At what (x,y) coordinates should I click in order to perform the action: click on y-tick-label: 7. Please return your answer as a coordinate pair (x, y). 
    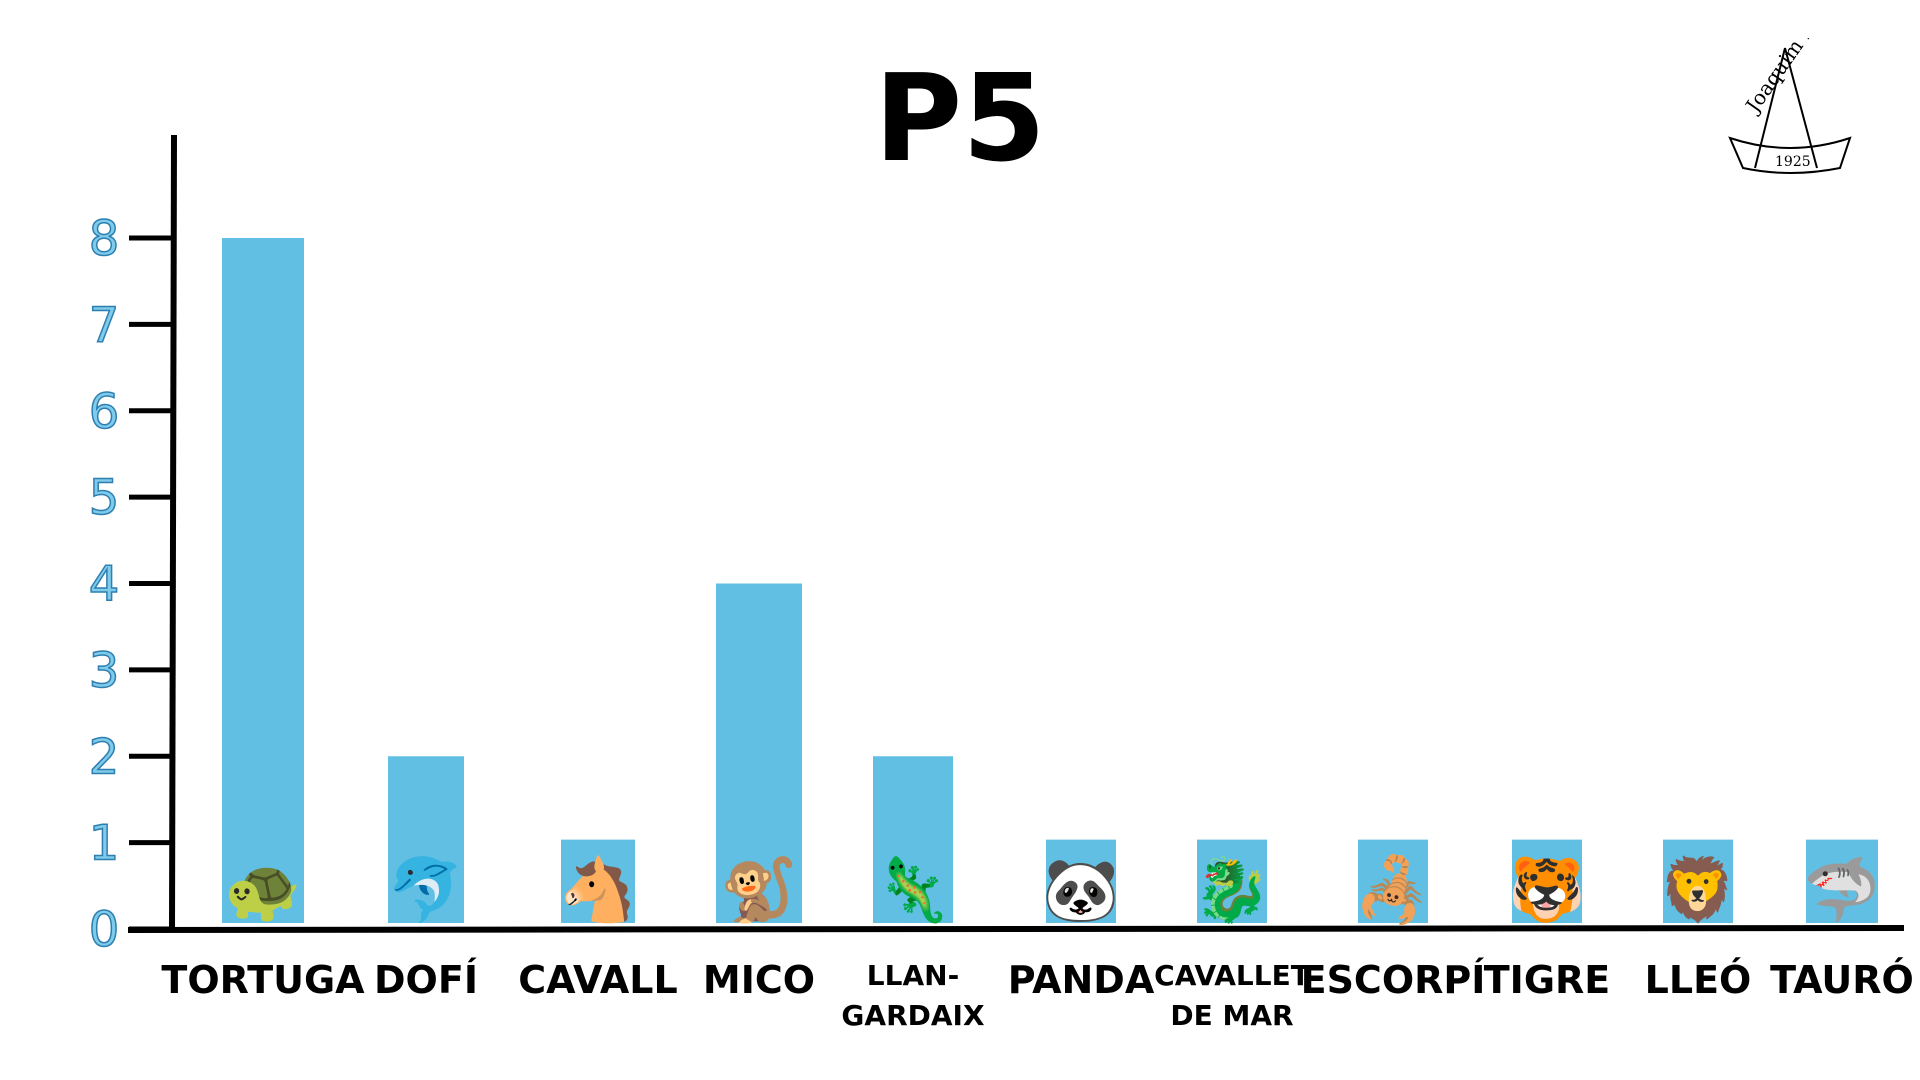
    Looking at the image, I should click on (104, 325).